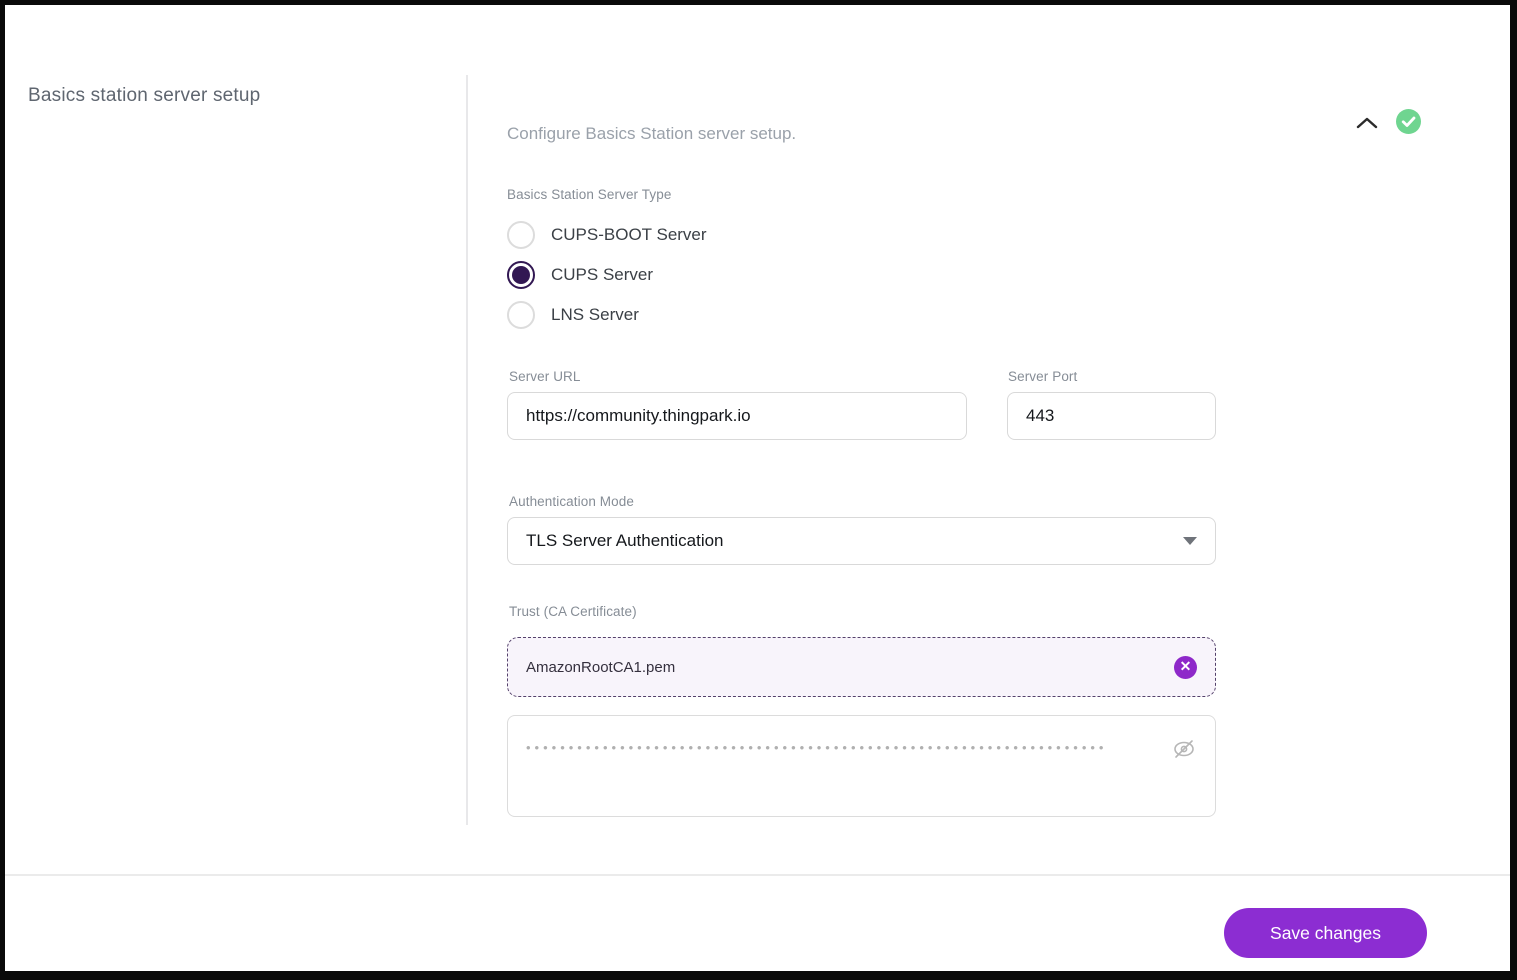  What do you see at coordinates (1190, 541) in the screenshot?
I see `caret-down-icon` at bounding box center [1190, 541].